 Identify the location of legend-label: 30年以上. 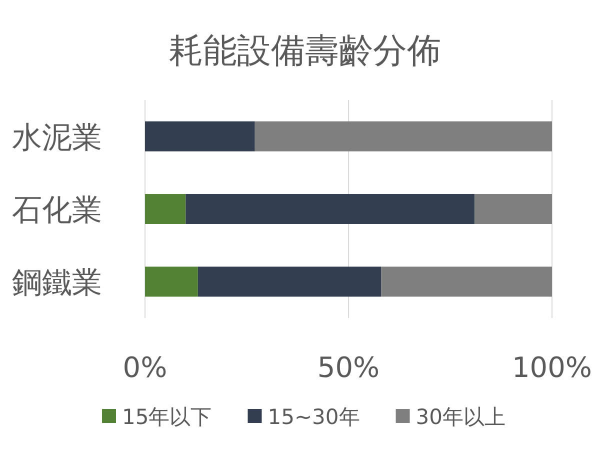
(461, 417).